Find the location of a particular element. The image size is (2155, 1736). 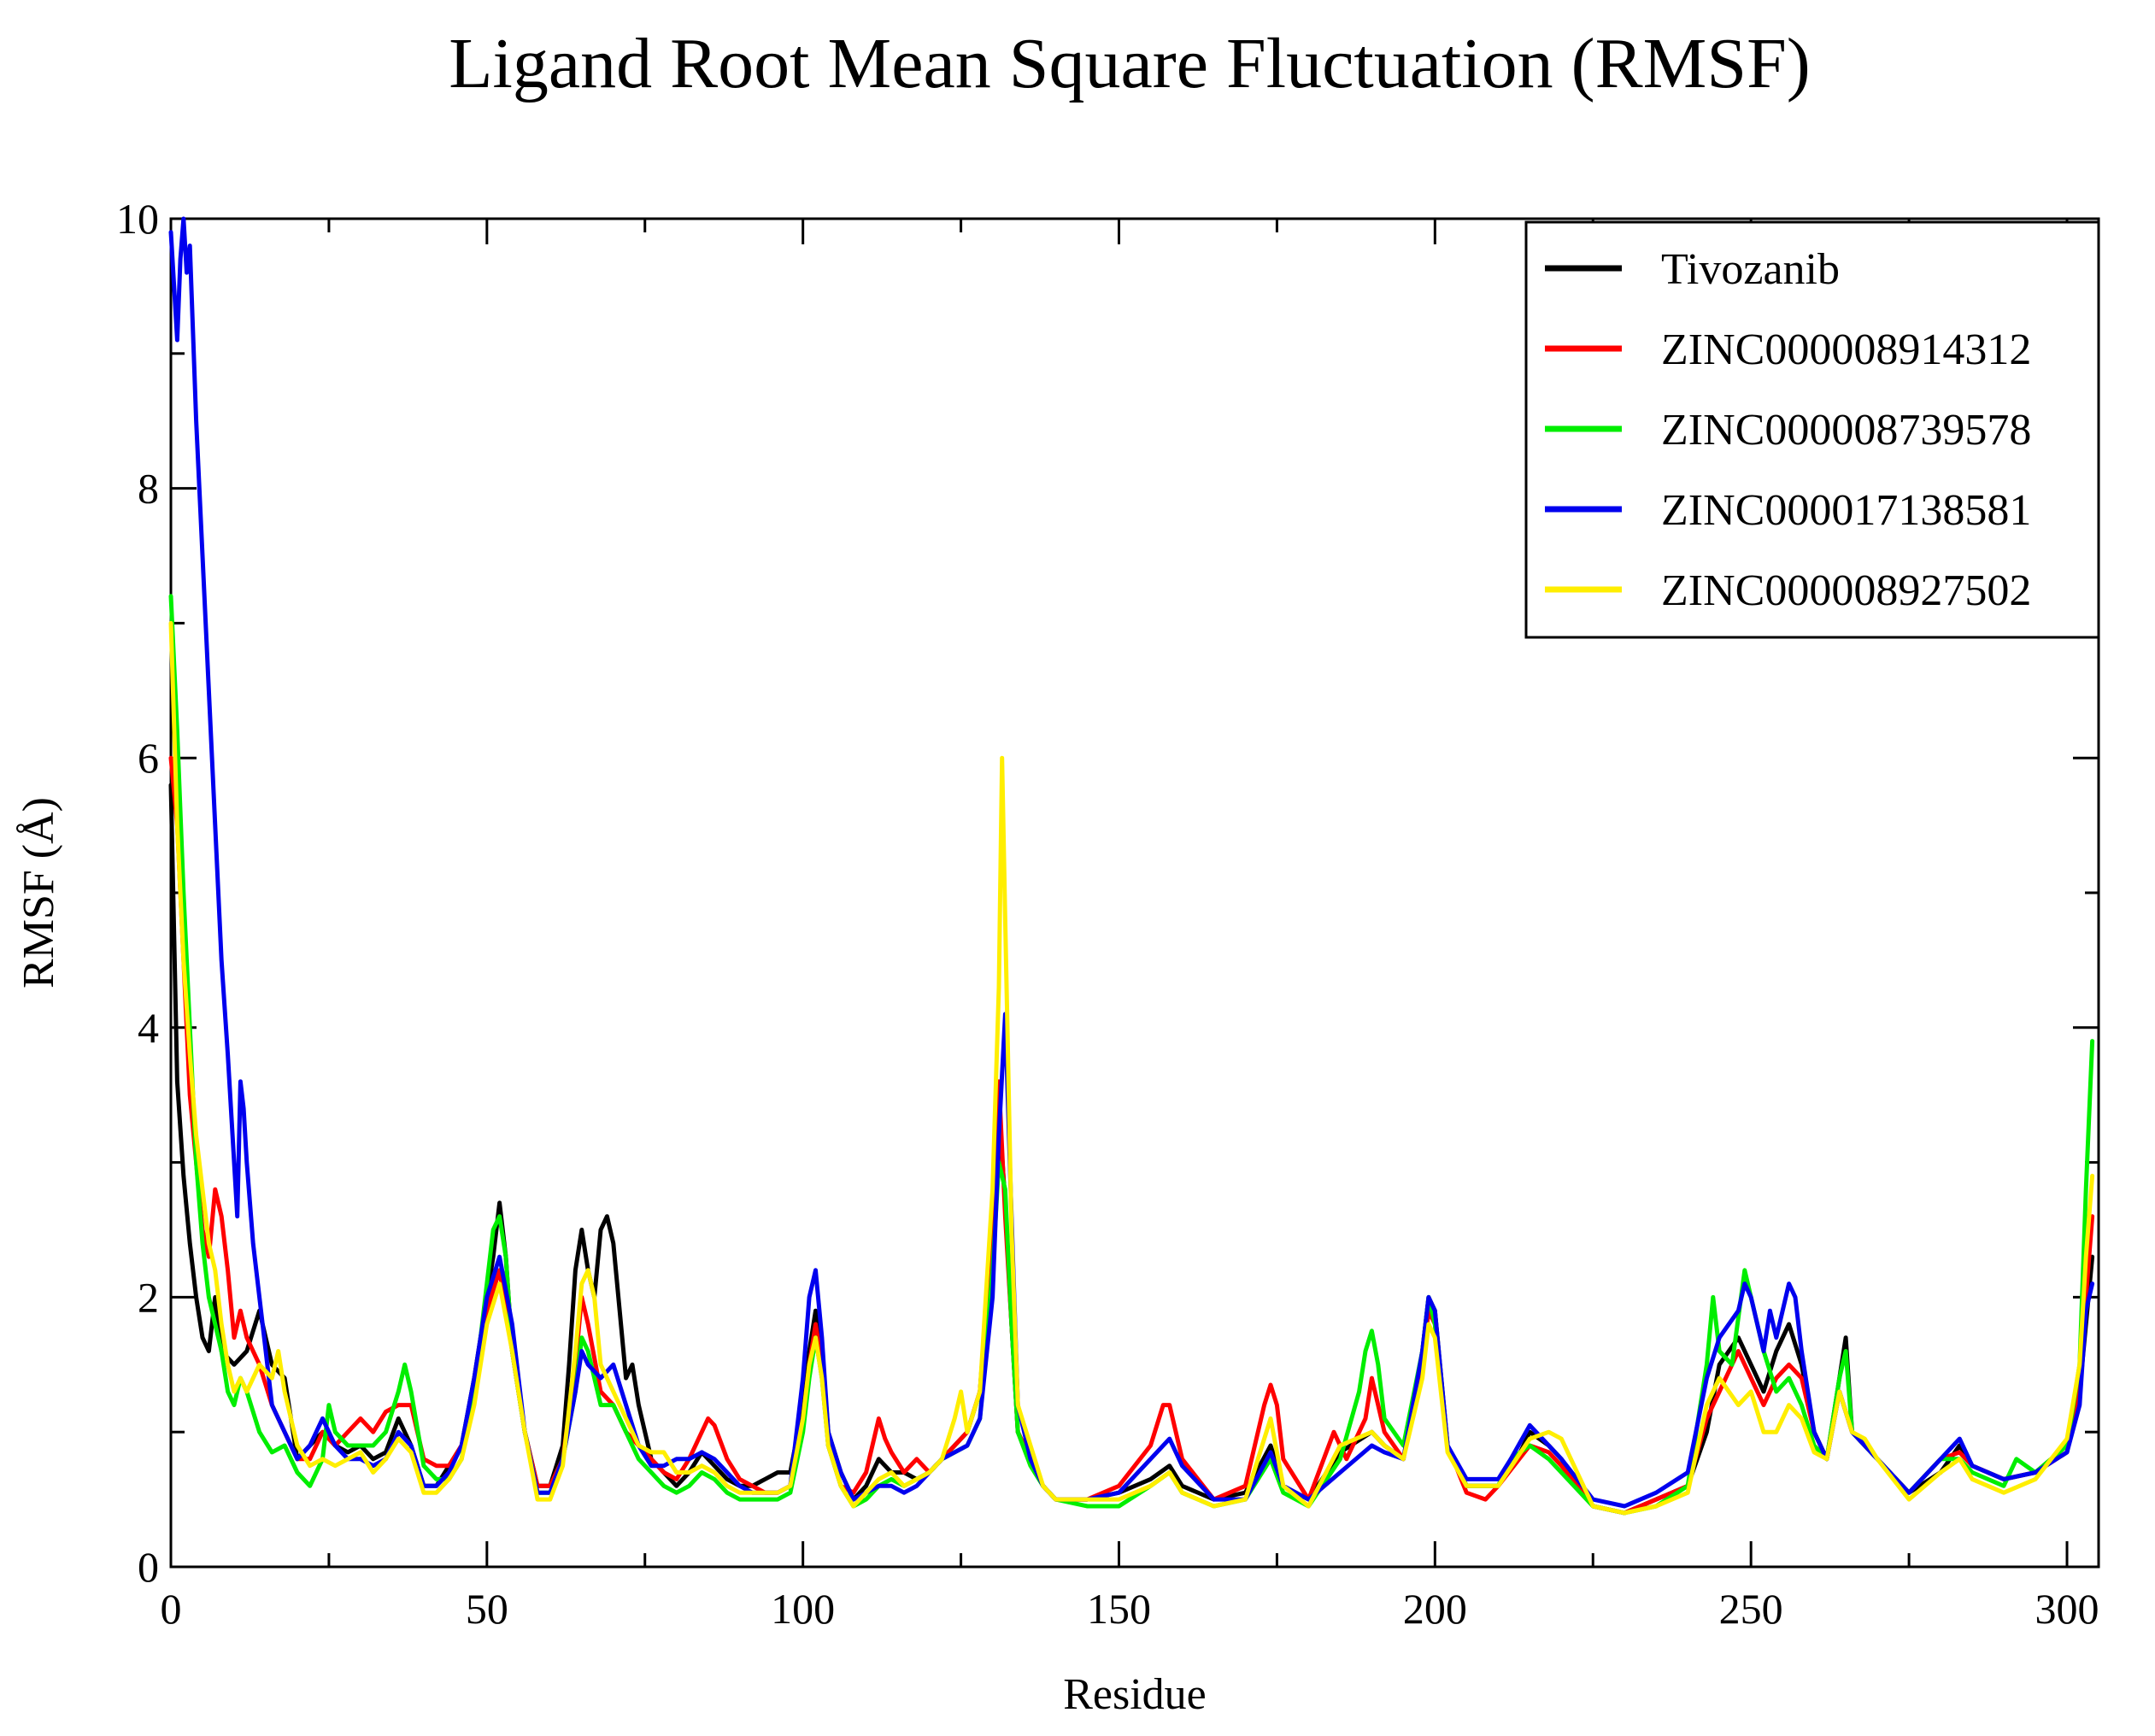

x-tick-label: 200 is located at coordinates (1435, 1609).